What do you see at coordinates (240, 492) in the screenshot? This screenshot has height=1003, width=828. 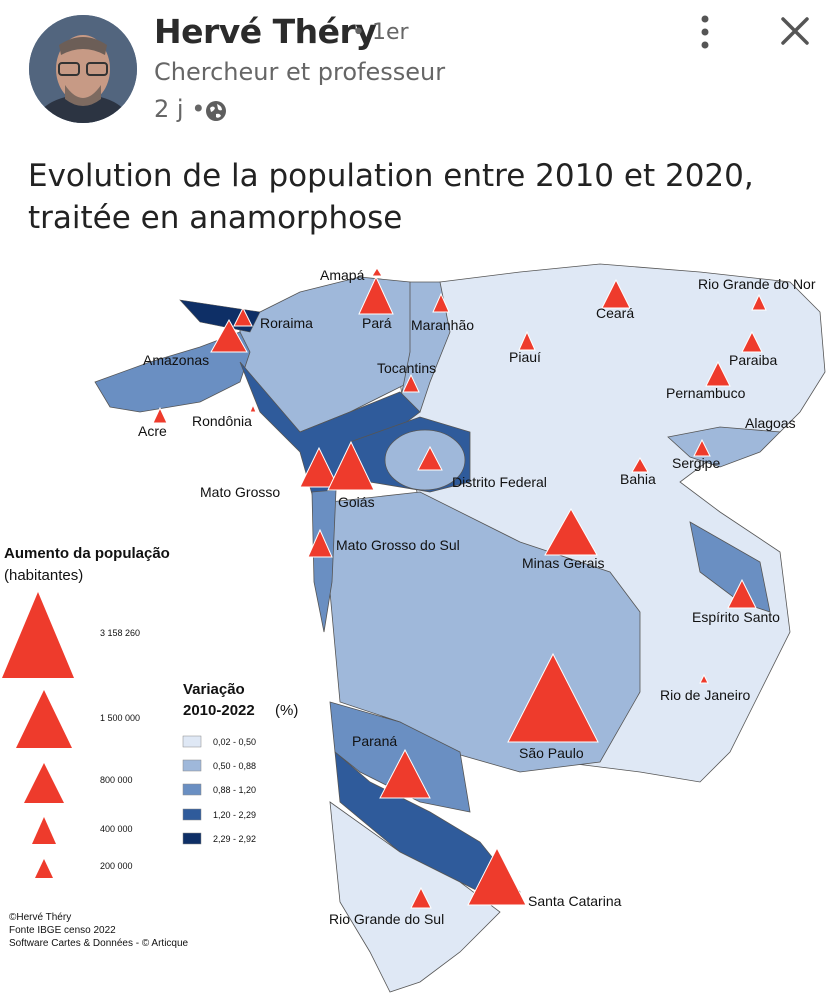 I see `label-mato-grosso: Mato Grosso` at bounding box center [240, 492].